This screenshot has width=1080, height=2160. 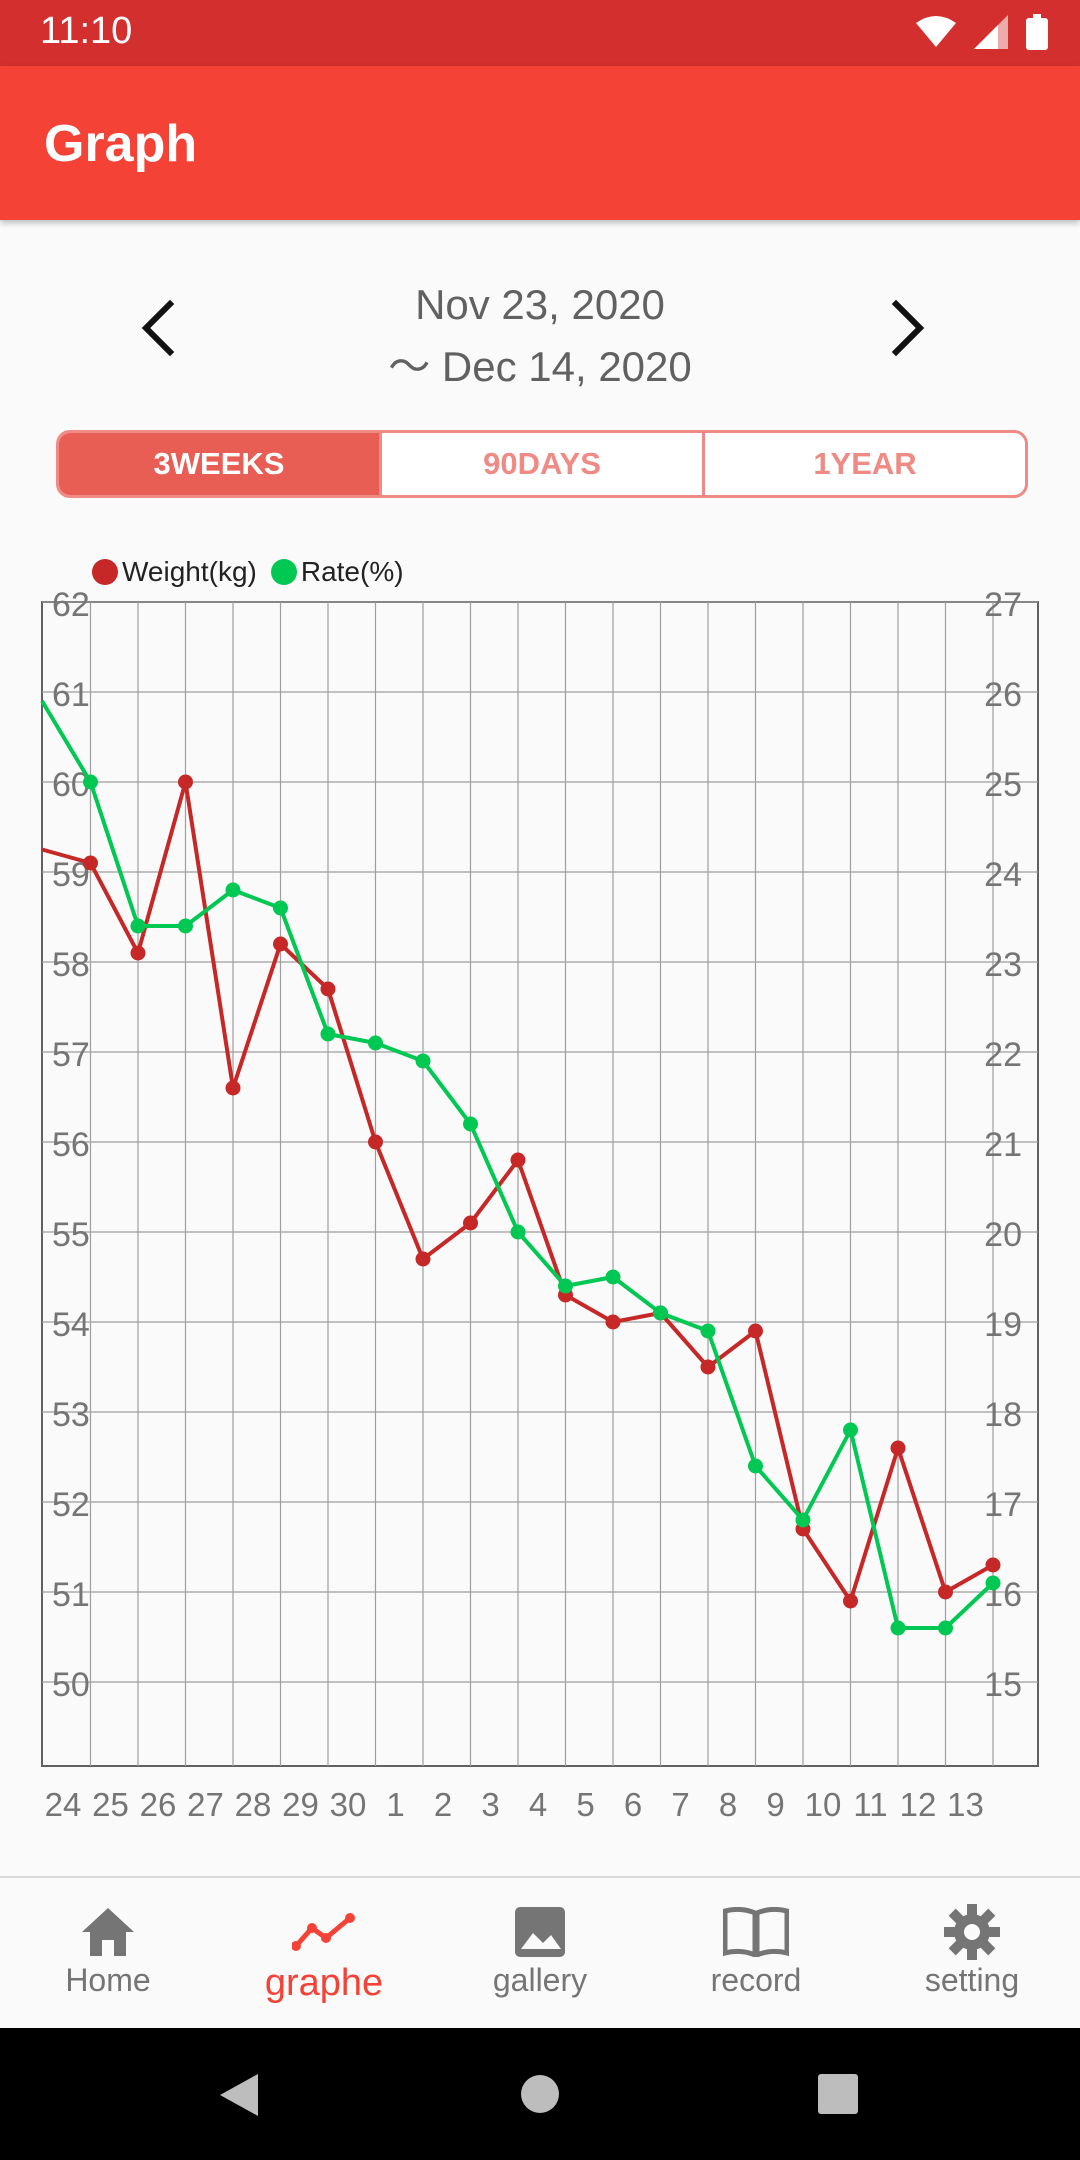 What do you see at coordinates (918, 1804) in the screenshot?
I see `x-axis-tick-label: 12` at bounding box center [918, 1804].